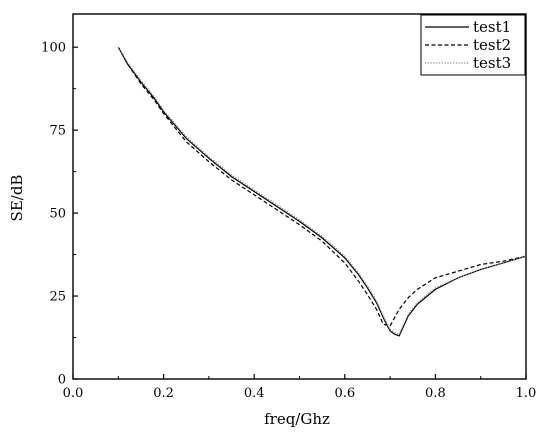  Describe the element at coordinates (344, 393) in the screenshot. I see `x-tick-label: 0.6` at that location.